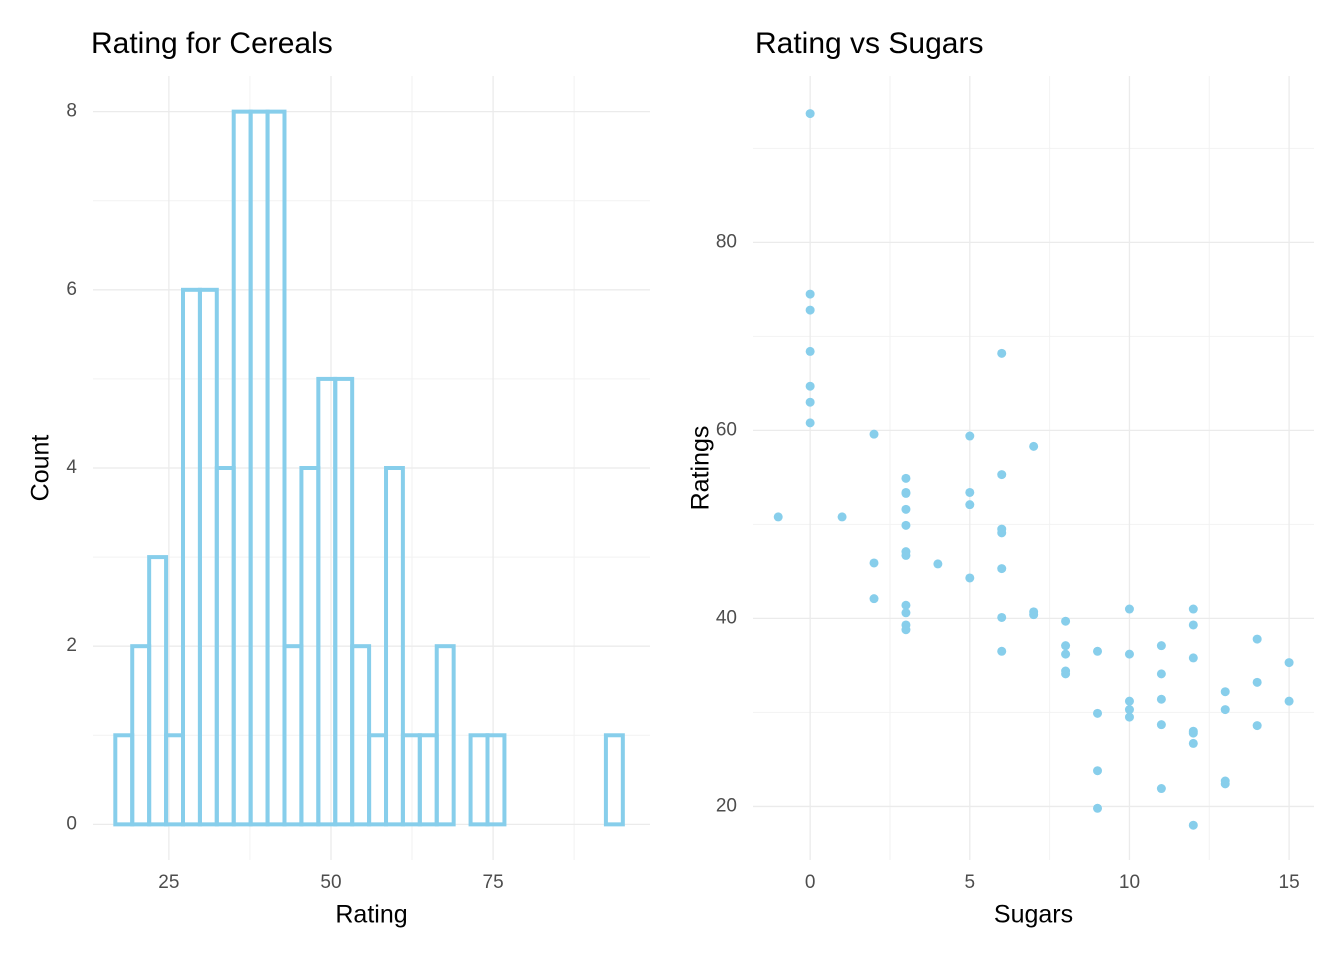  Describe the element at coordinates (1129, 882) in the screenshot. I see `x-tick-label: 10` at that location.